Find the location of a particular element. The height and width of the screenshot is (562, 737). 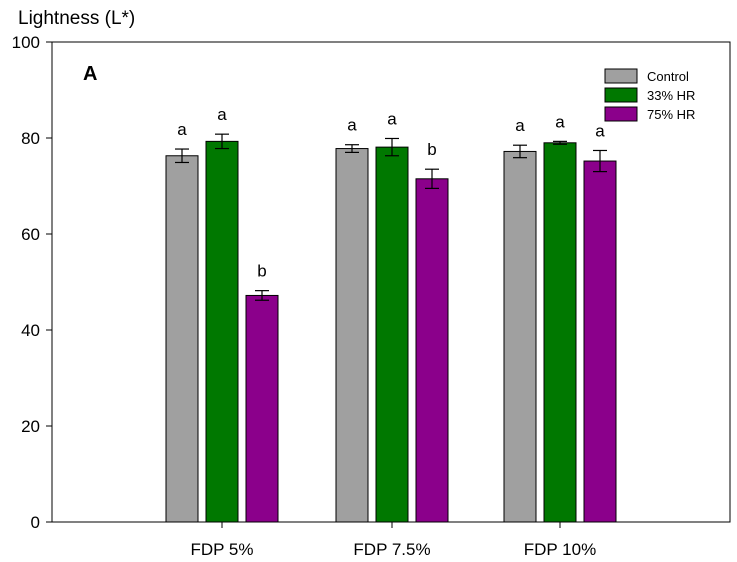

y-tick-label: 40 is located at coordinates (30, 330).